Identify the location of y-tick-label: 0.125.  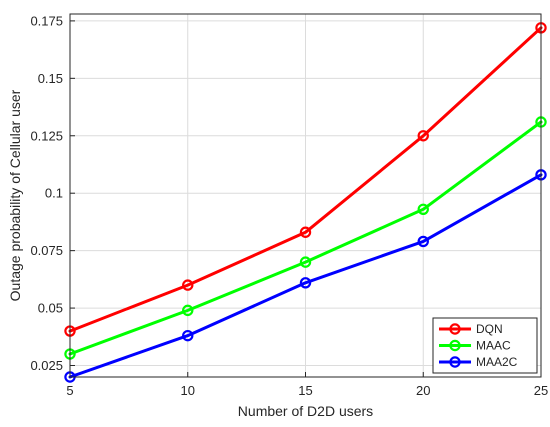
(46, 135).